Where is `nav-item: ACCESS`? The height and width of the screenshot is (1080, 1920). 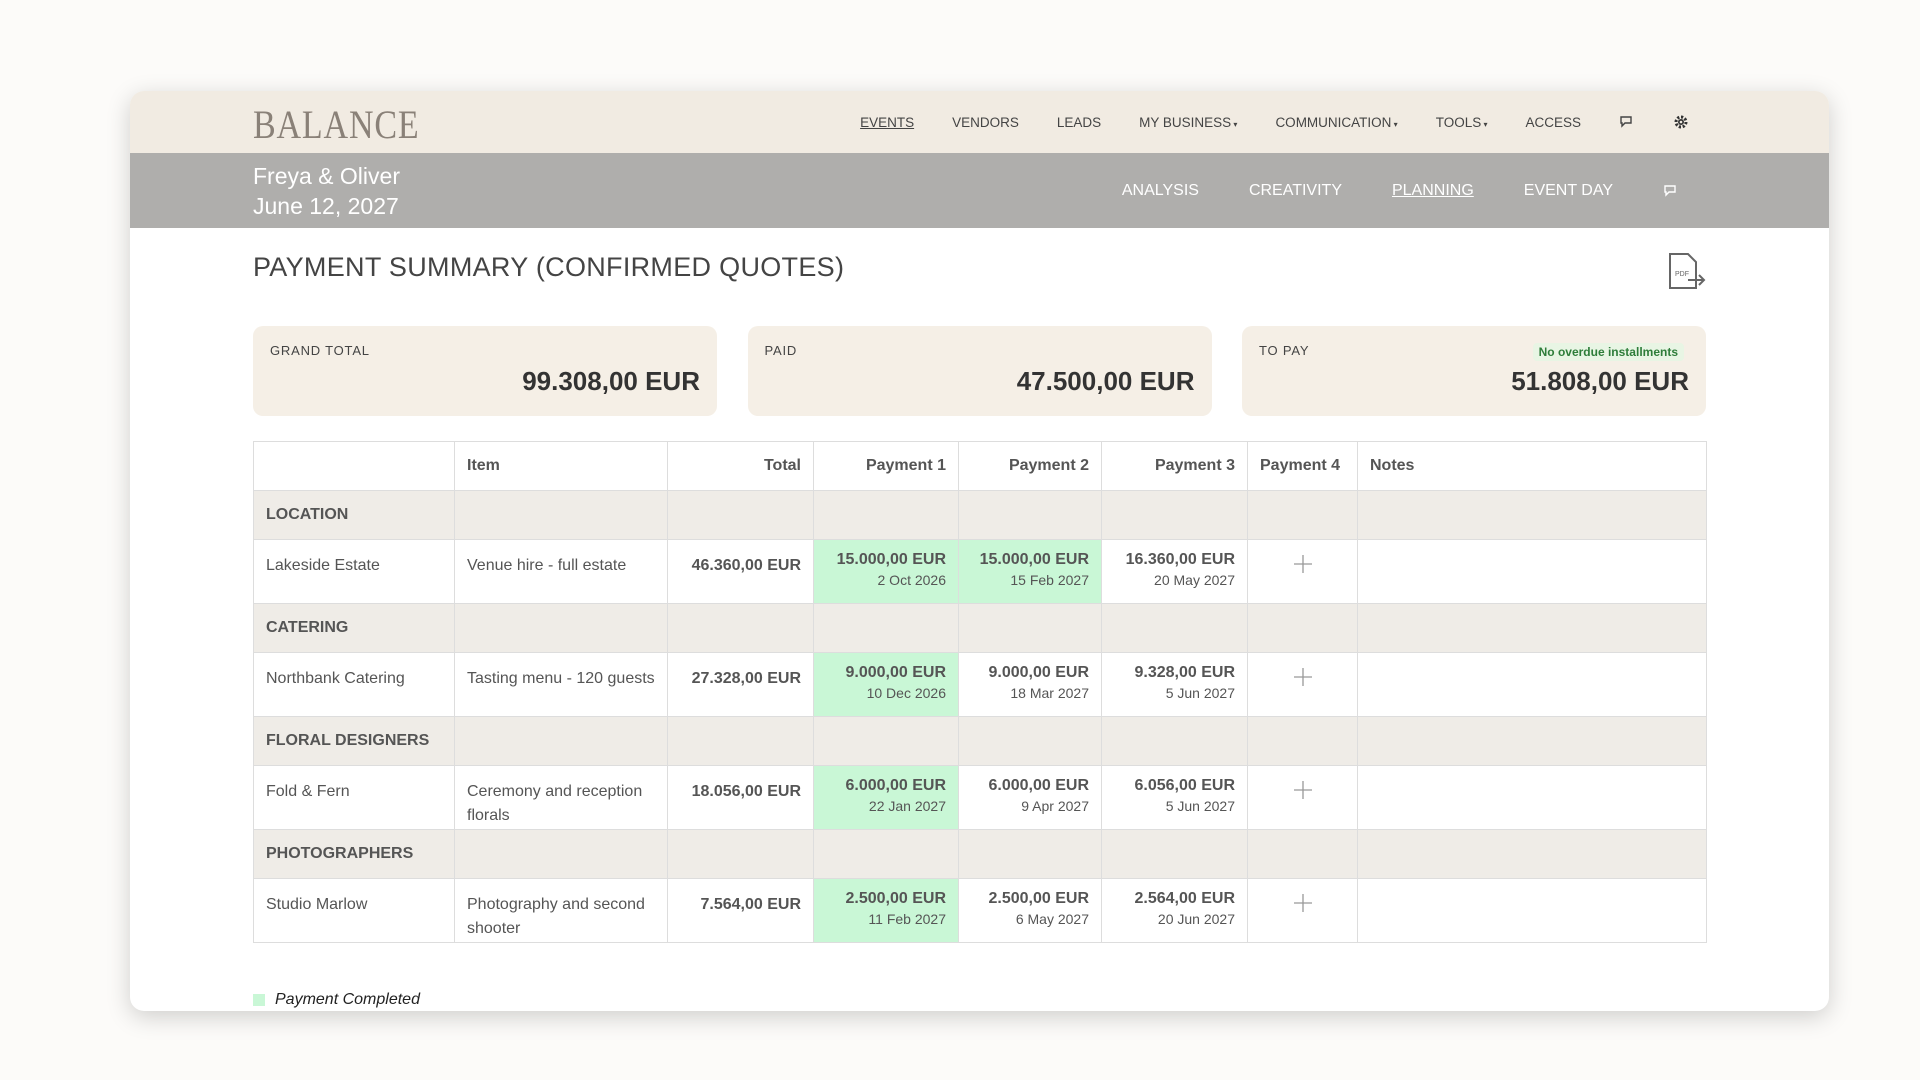 nav-item: ACCESS is located at coordinates (1553, 122).